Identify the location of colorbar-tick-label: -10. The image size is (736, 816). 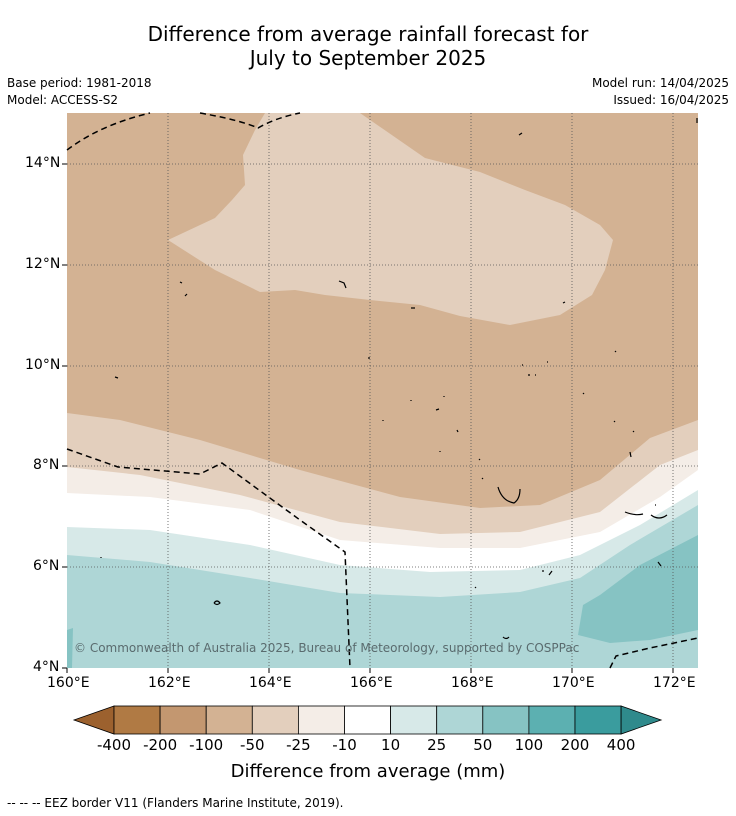
(344, 745).